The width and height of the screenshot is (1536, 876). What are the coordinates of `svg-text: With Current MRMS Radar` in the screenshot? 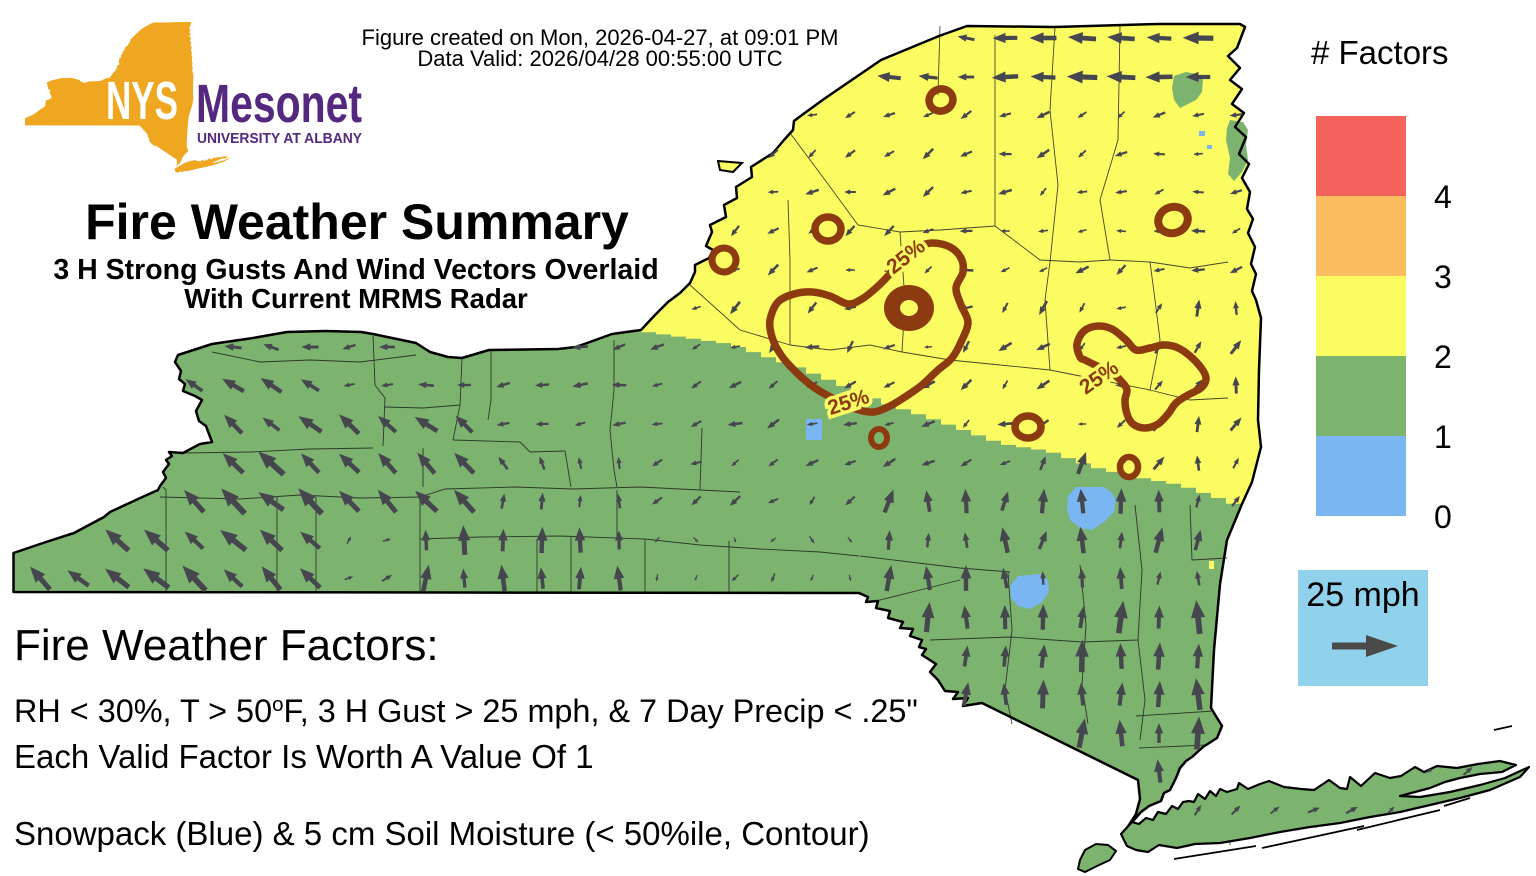 It's located at (356, 298).